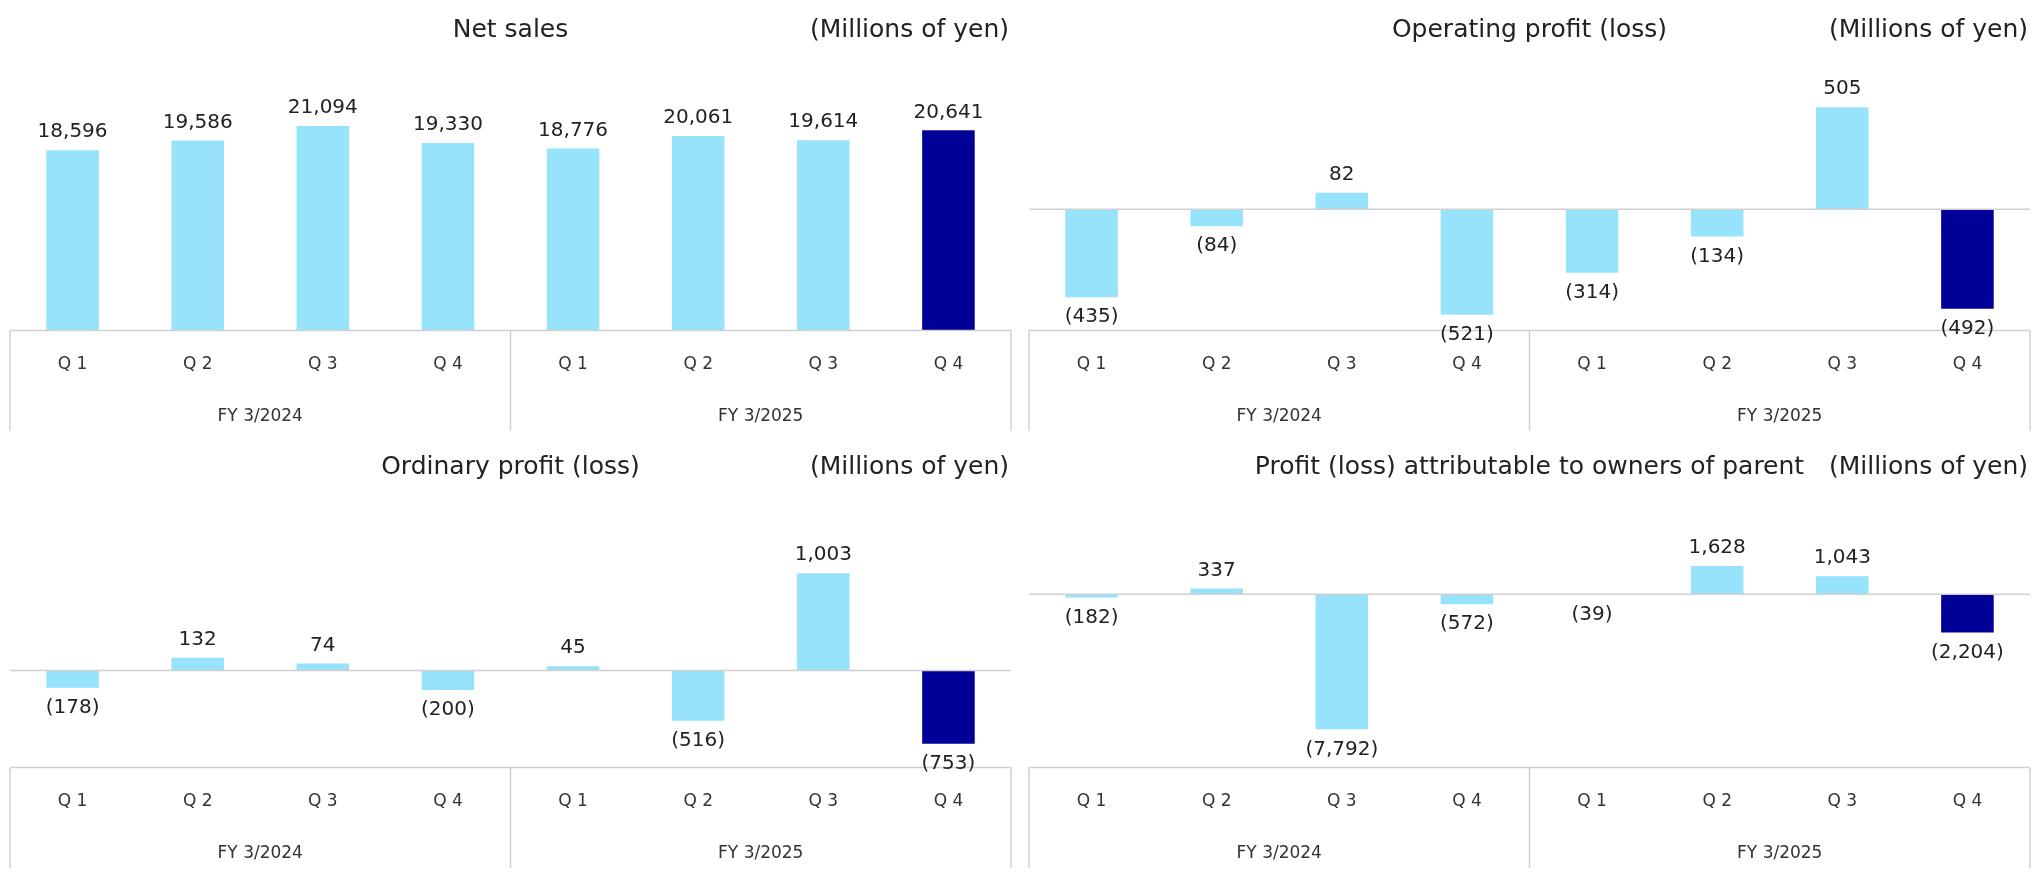 The height and width of the screenshot is (875, 2042). What do you see at coordinates (72, 706) in the screenshot?
I see `data-label: (178)` at bounding box center [72, 706].